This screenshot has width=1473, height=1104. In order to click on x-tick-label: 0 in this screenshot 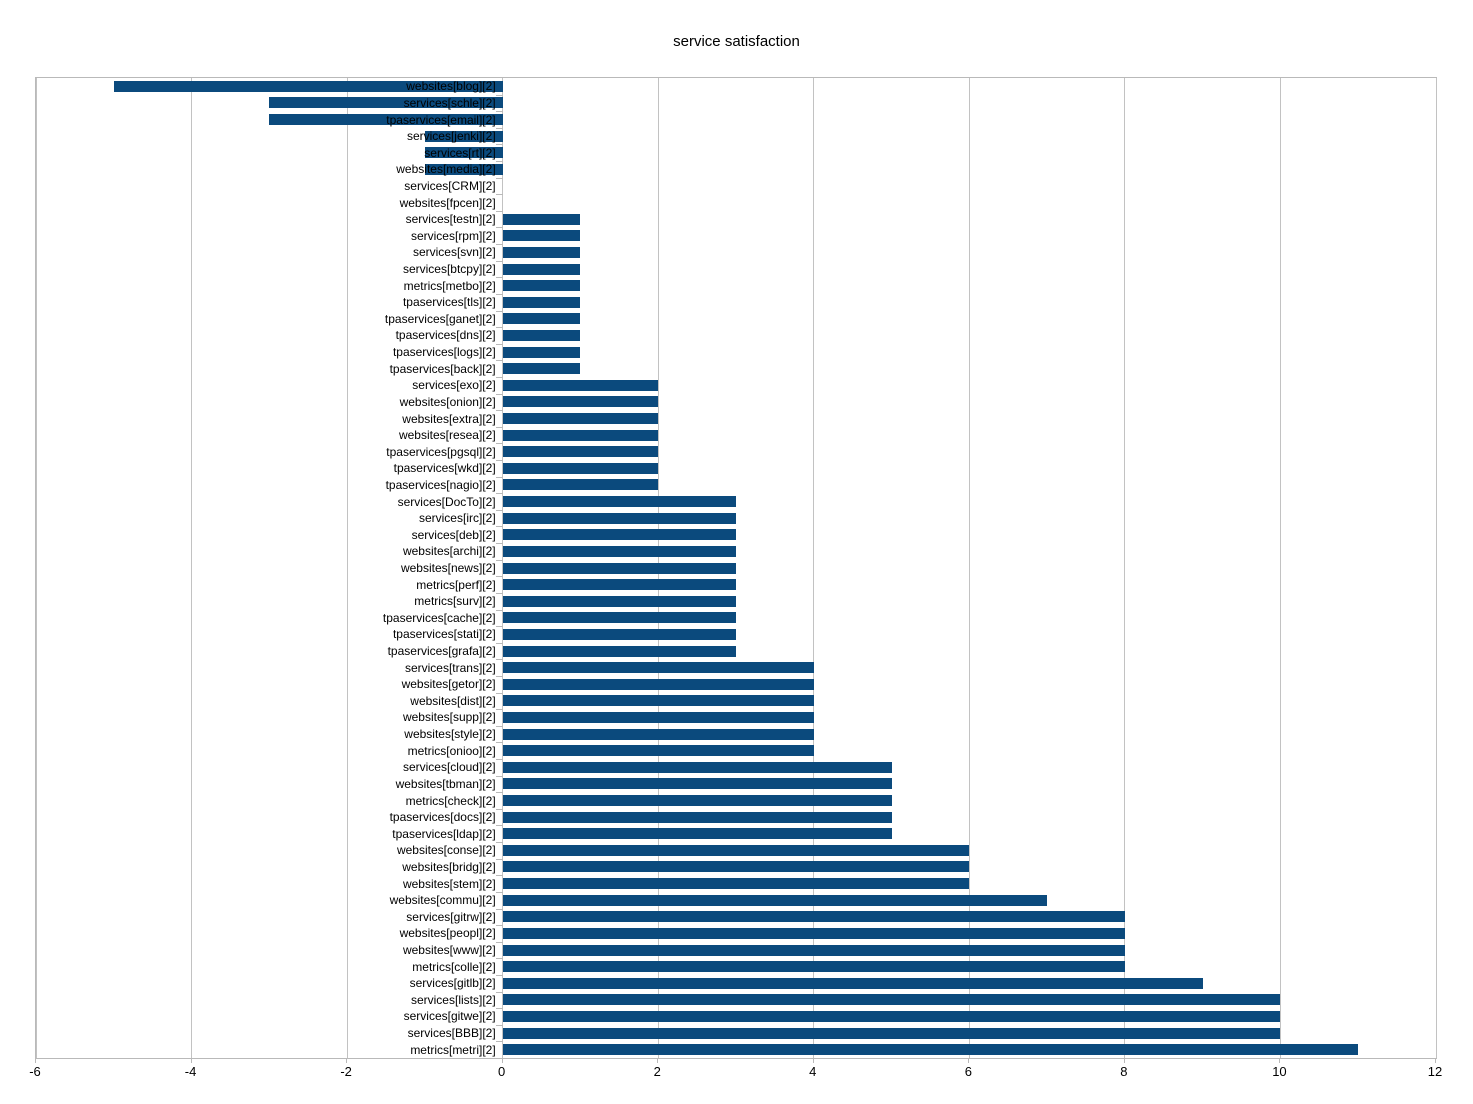, I will do `click(502, 1071)`.